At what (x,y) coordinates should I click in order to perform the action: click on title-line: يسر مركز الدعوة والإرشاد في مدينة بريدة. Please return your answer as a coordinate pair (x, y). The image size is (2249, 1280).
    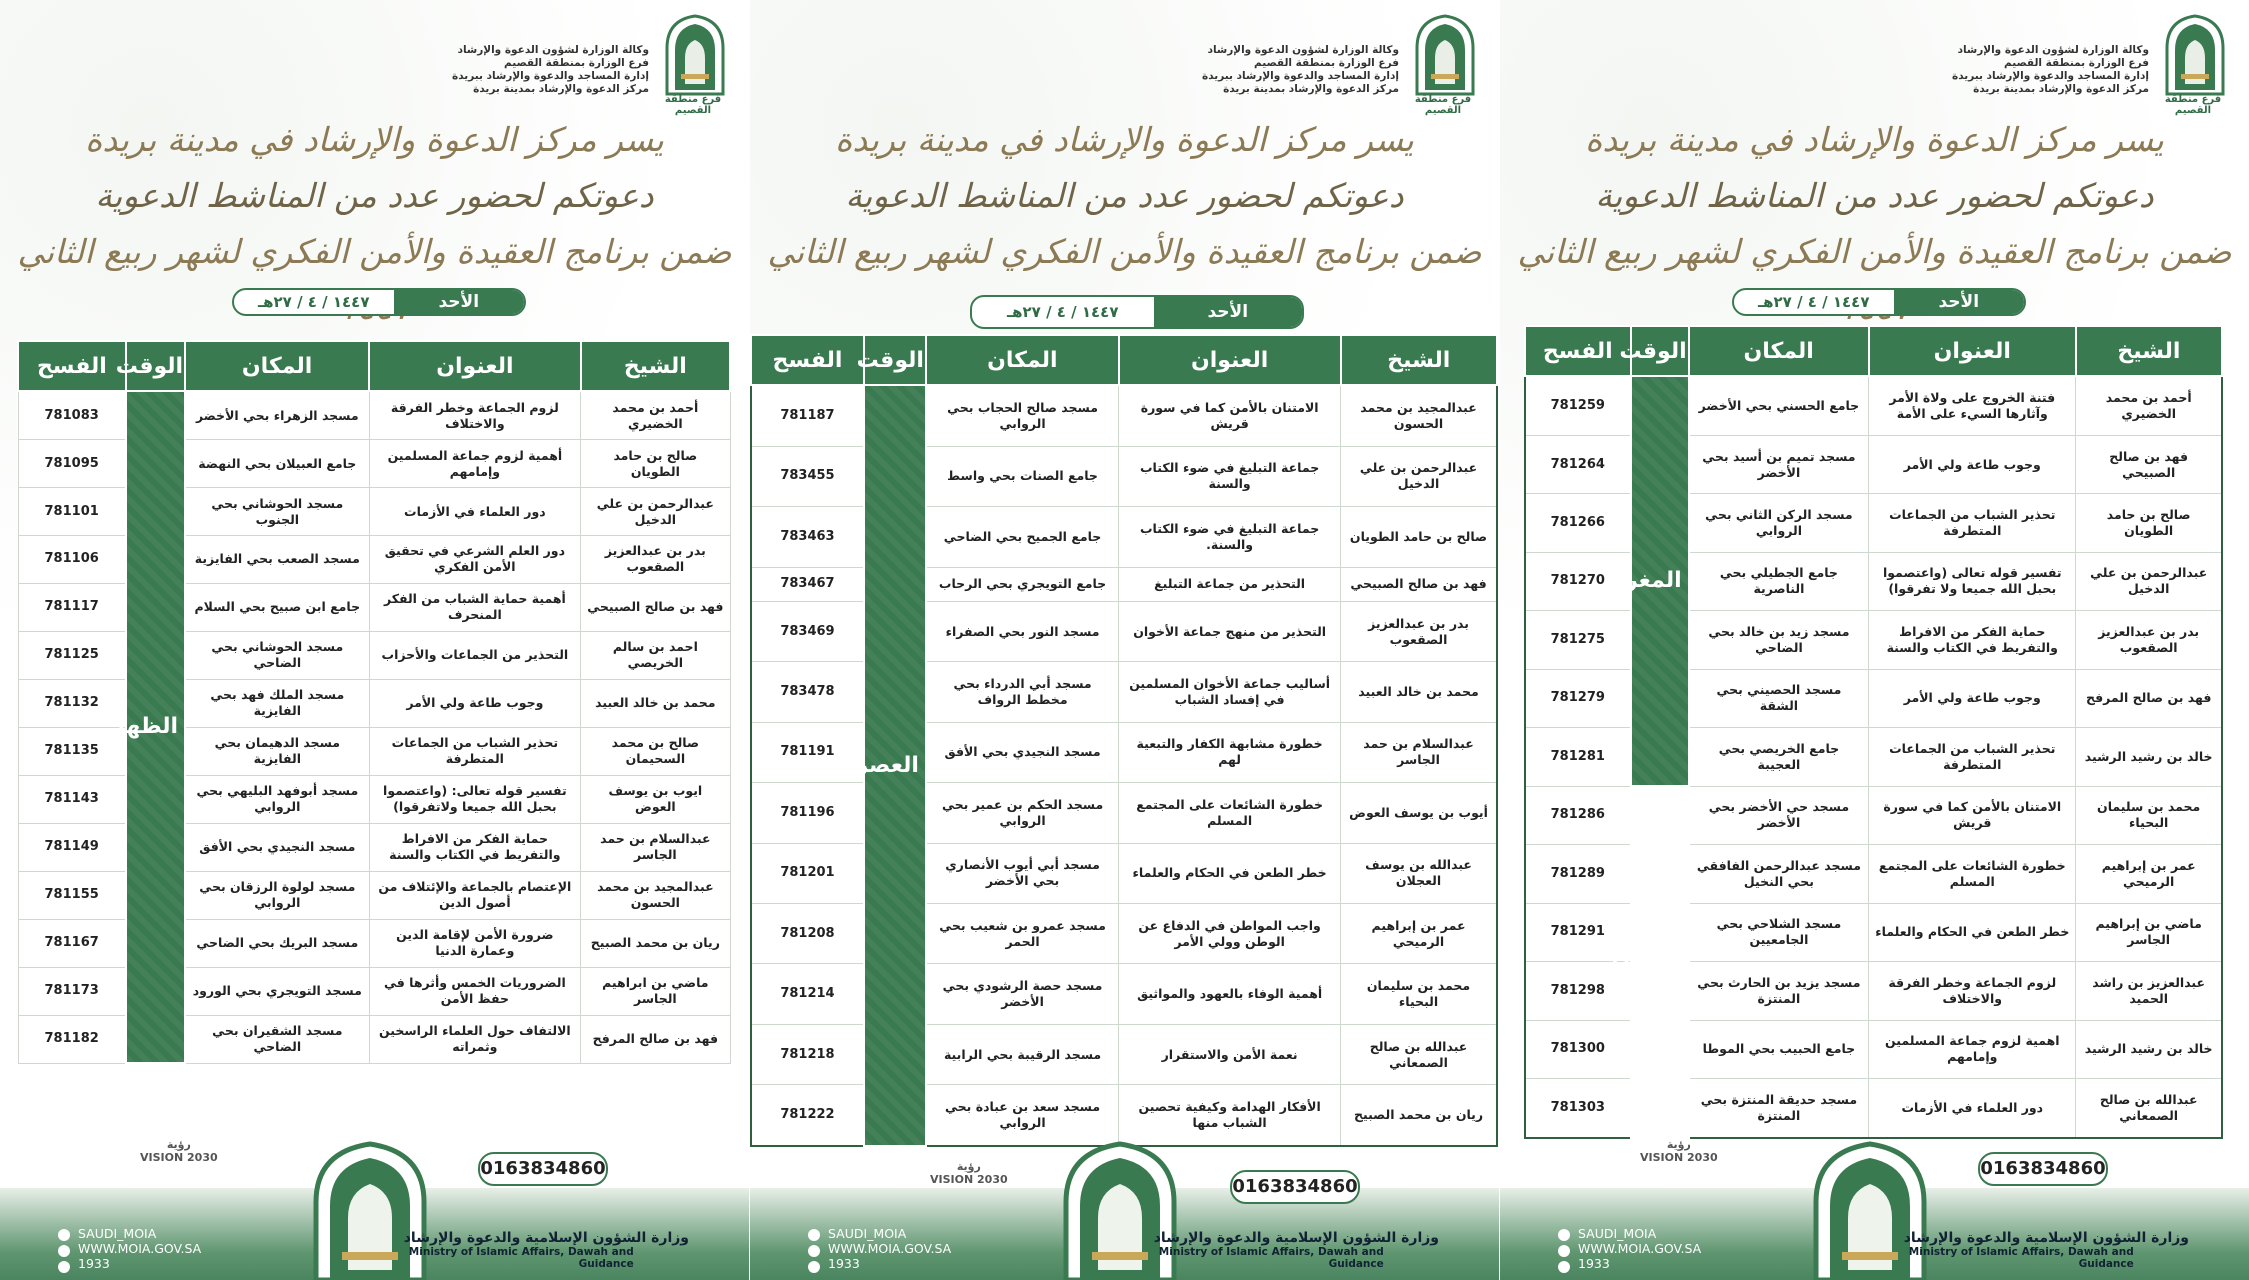
    Looking at the image, I should click on (1124, 139).